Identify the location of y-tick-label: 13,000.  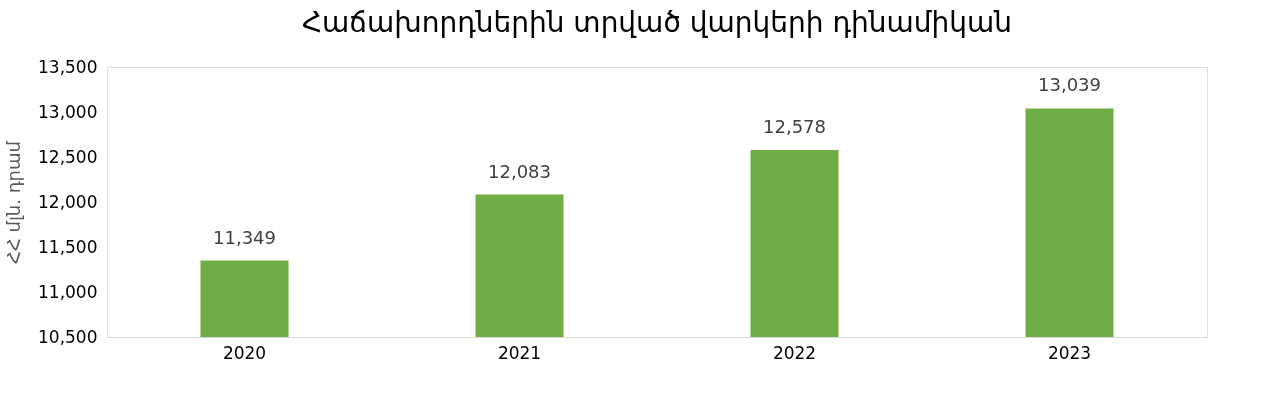
(68, 111).